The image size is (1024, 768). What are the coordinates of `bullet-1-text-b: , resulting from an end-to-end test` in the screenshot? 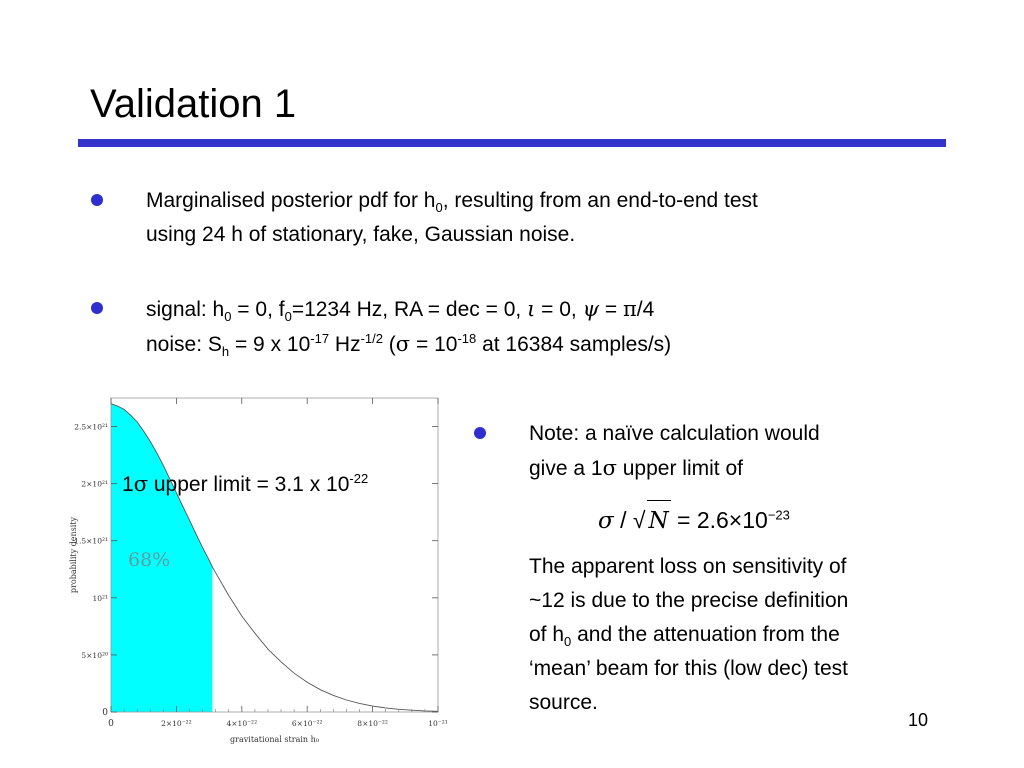 It's located at (600, 200).